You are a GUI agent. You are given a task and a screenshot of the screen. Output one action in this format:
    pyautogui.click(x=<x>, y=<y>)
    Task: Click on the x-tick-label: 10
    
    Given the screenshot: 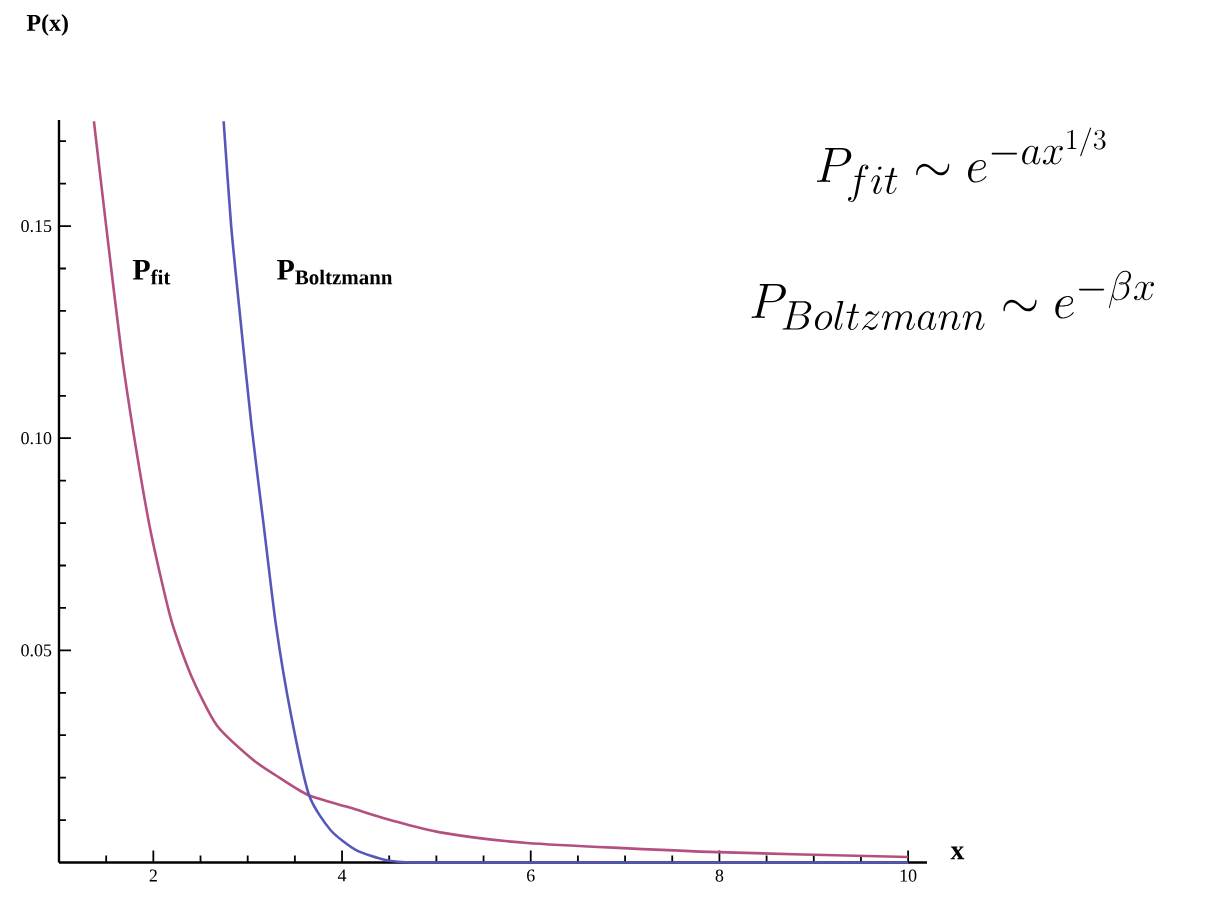 What is the action you would take?
    pyautogui.click(x=908, y=875)
    